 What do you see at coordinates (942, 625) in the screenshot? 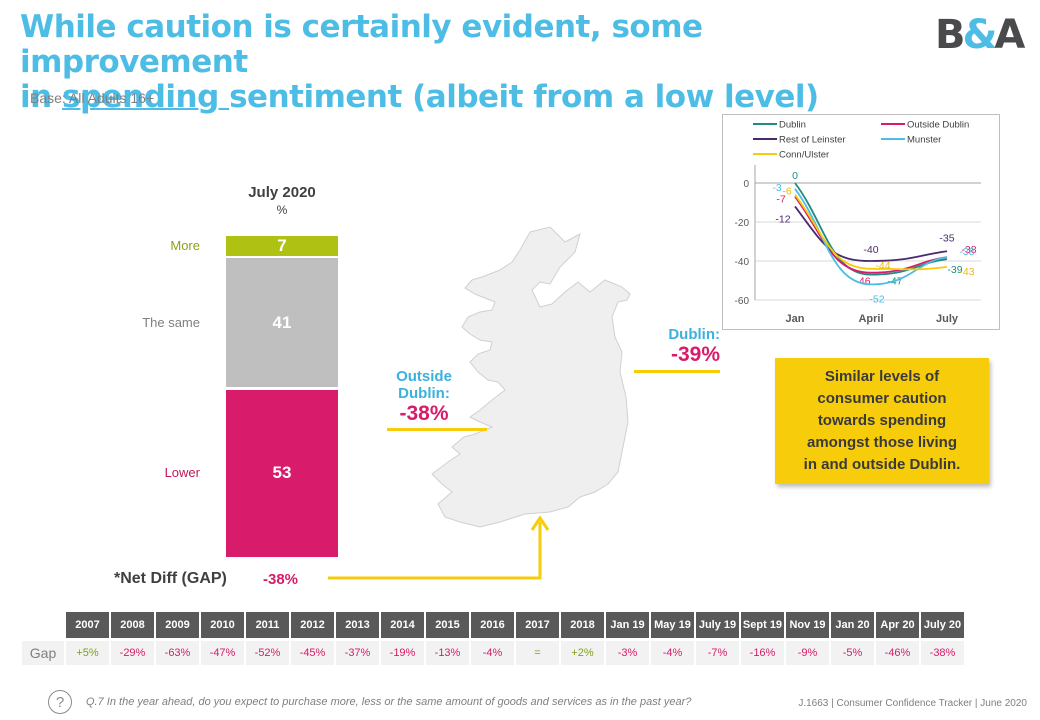
I see `table-column-header: July 20` at bounding box center [942, 625].